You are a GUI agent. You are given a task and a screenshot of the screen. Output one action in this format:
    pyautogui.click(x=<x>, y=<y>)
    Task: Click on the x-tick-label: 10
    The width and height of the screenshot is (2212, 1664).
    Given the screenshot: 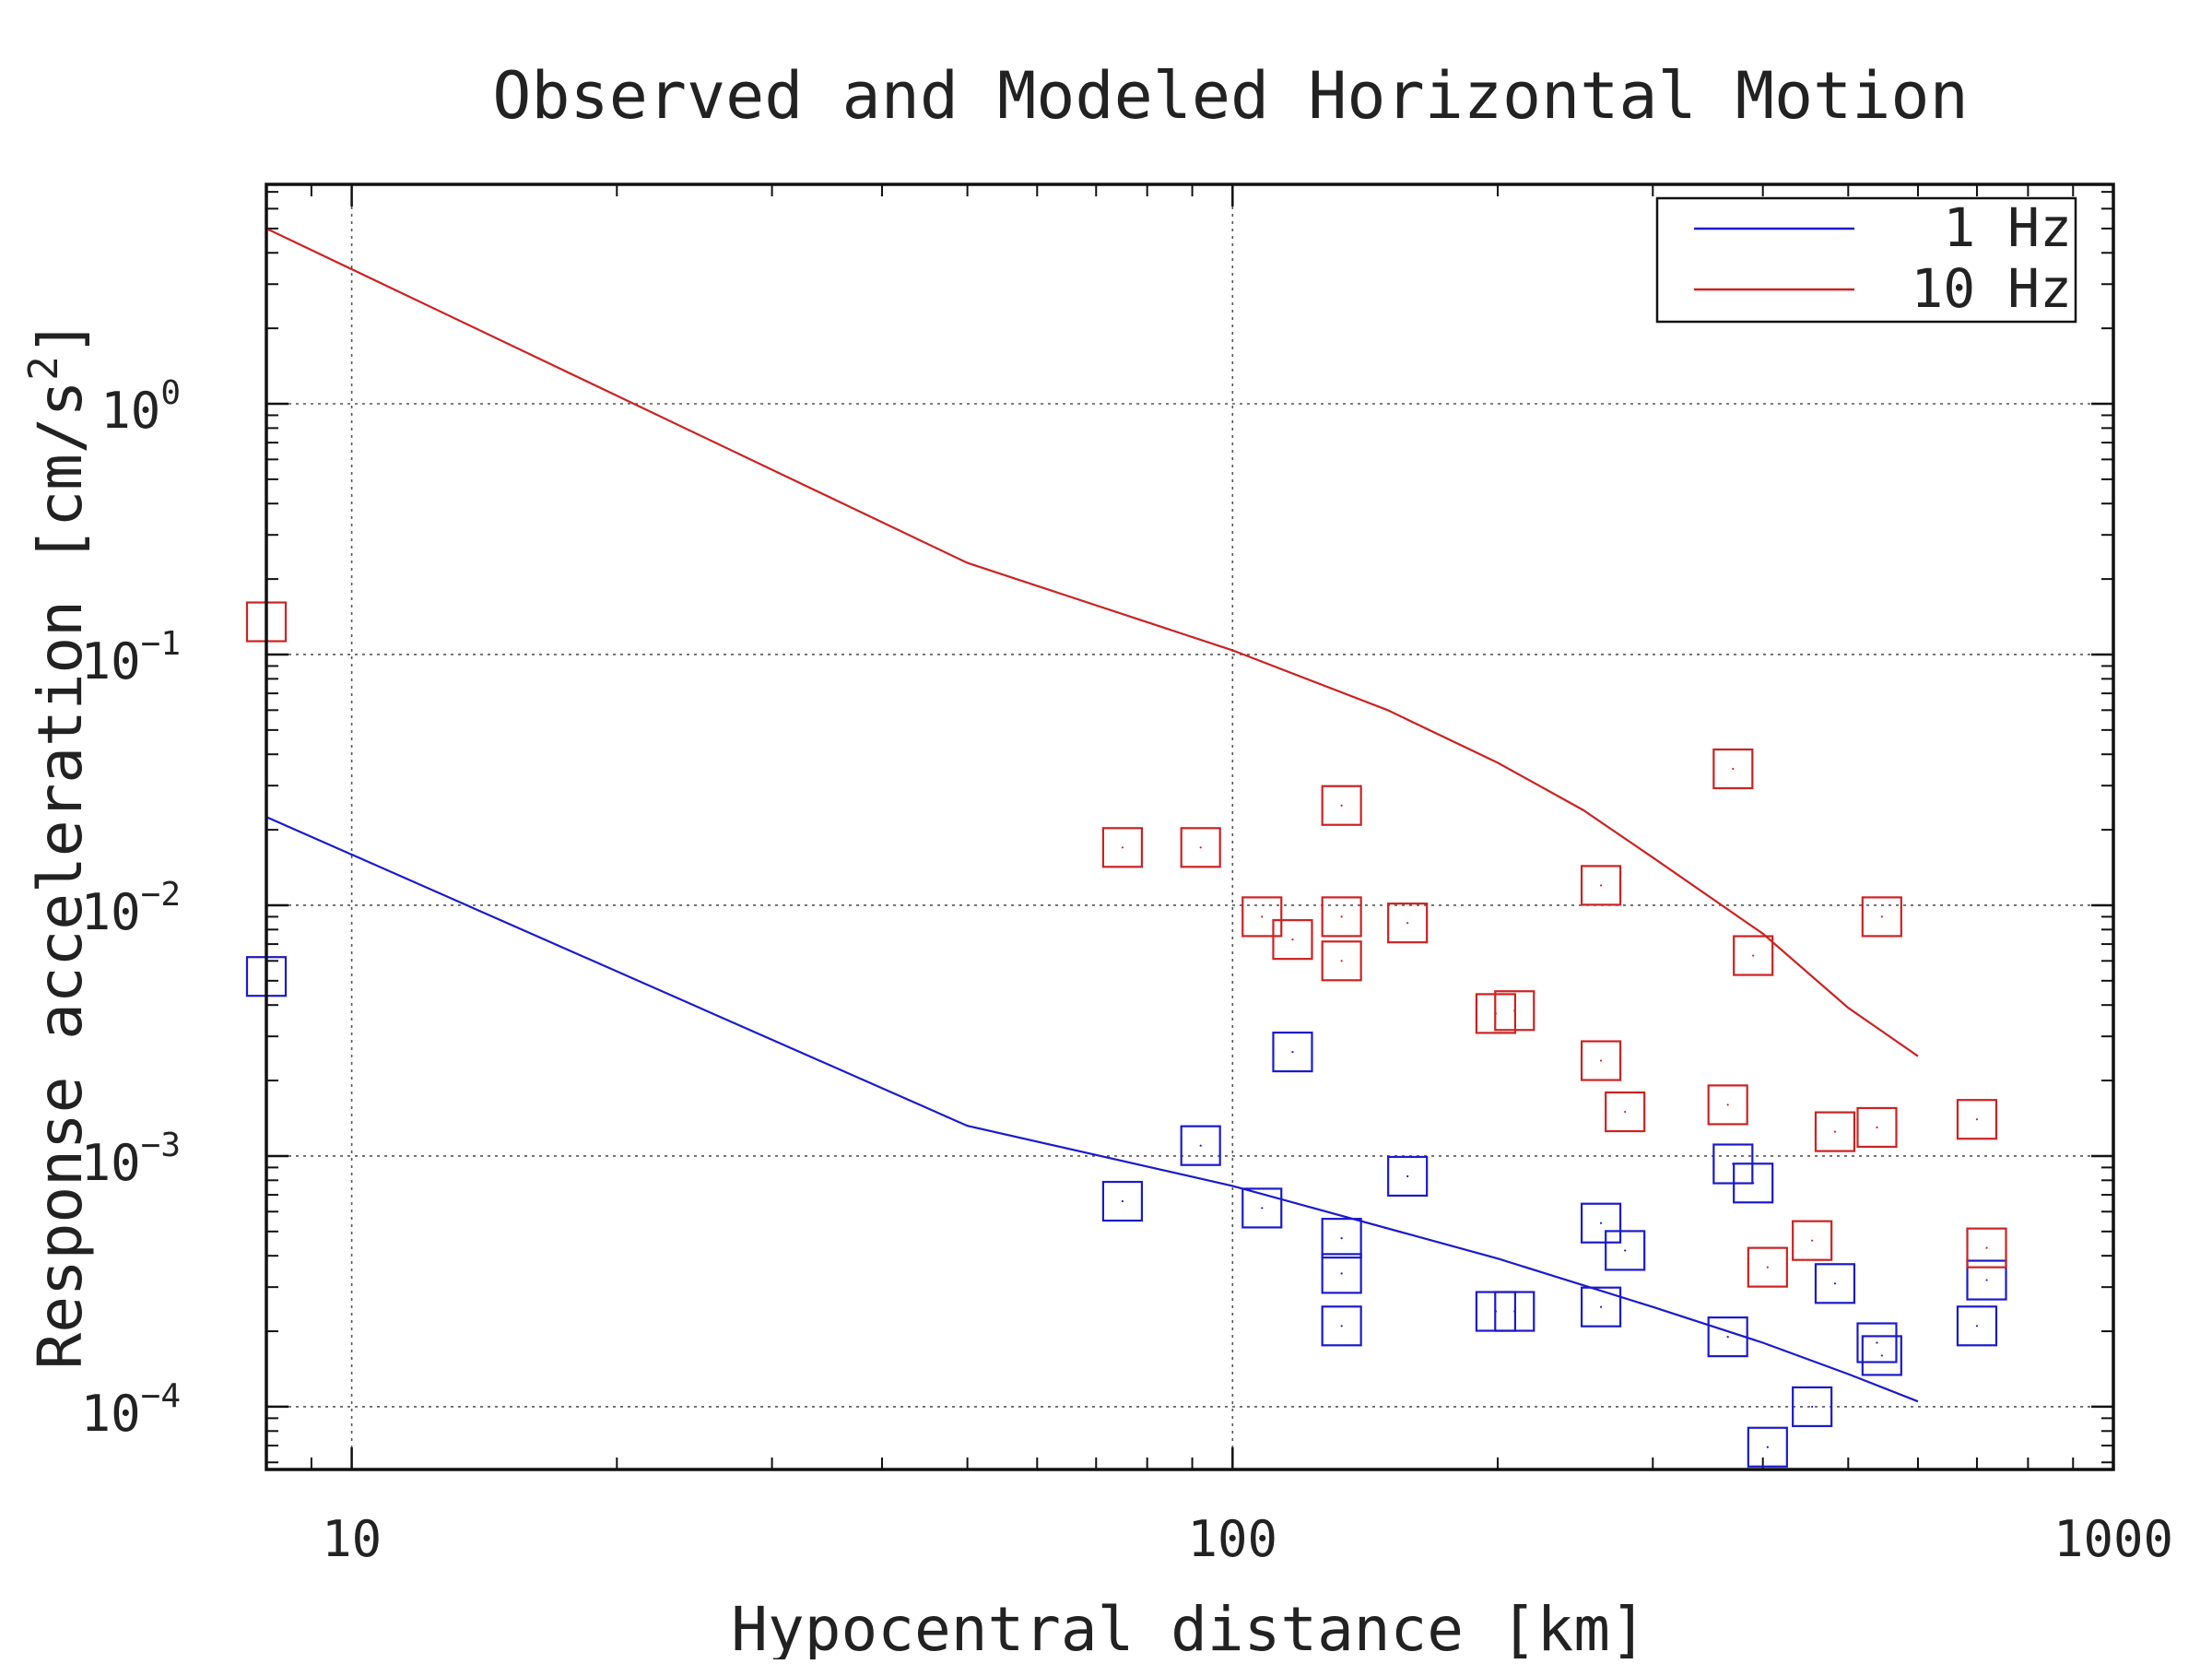 What is the action you would take?
    pyautogui.click(x=352, y=1539)
    